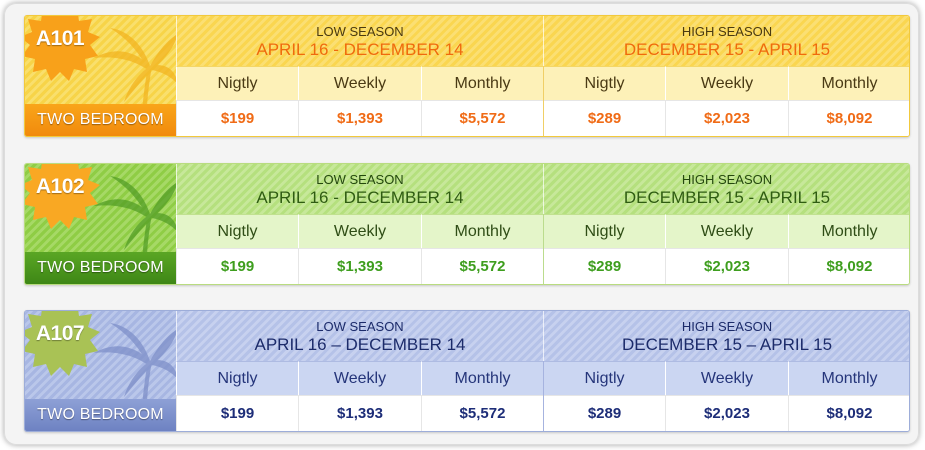 Image resolution: width=925 pixels, height=450 pixels. I want to click on unit-code: A107, so click(60, 333).